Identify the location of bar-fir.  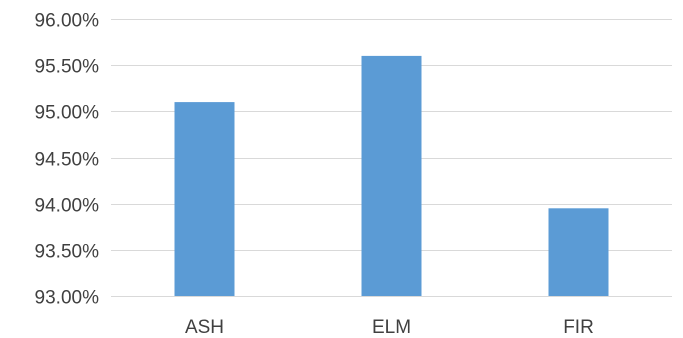
(578, 252).